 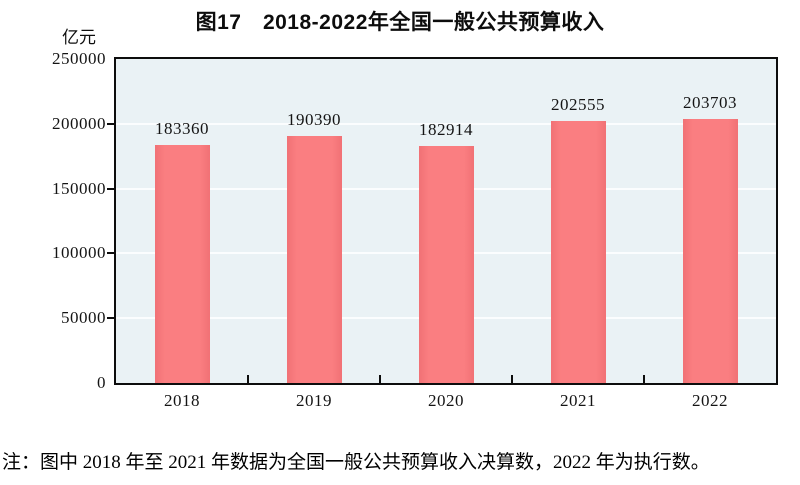 I want to click on y-axis-tick-label: 150000, so click(x=79, y=188).